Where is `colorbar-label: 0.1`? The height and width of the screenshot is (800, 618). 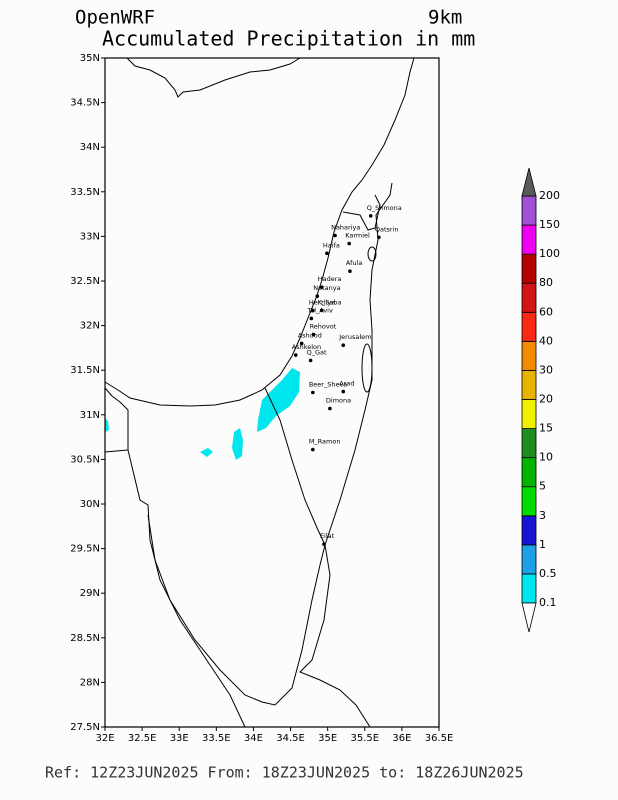
colorbar-label: 0.1 is located at coordinates (548, 602).